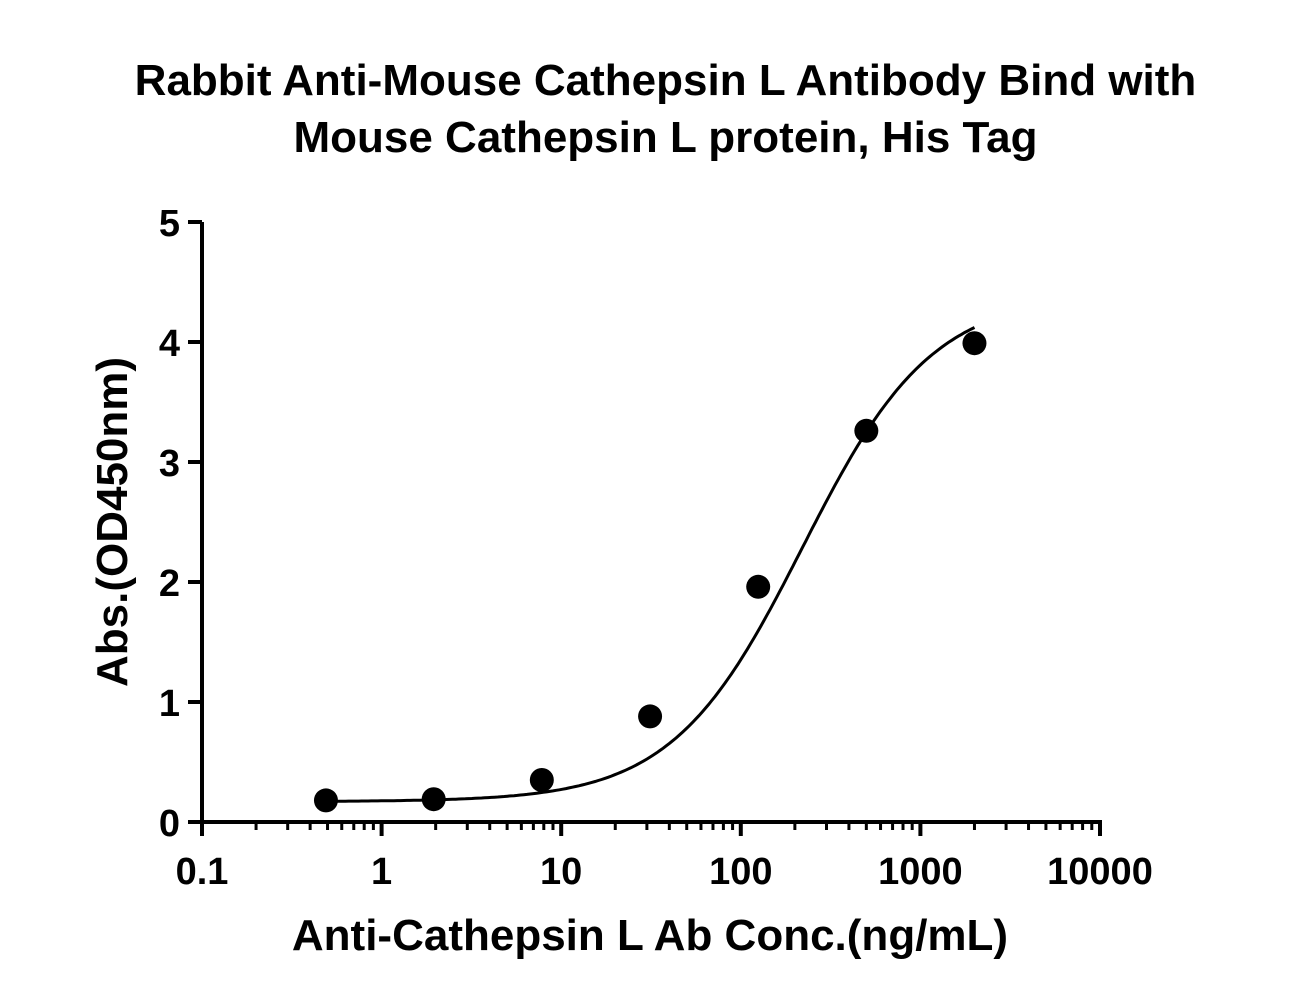 The height and width of the screenshot is (1005, 1301). What do you see at coordinates (169, 824) in the screenshot?
I see `y-tick-label: 0` at bounding box center [169, 824].